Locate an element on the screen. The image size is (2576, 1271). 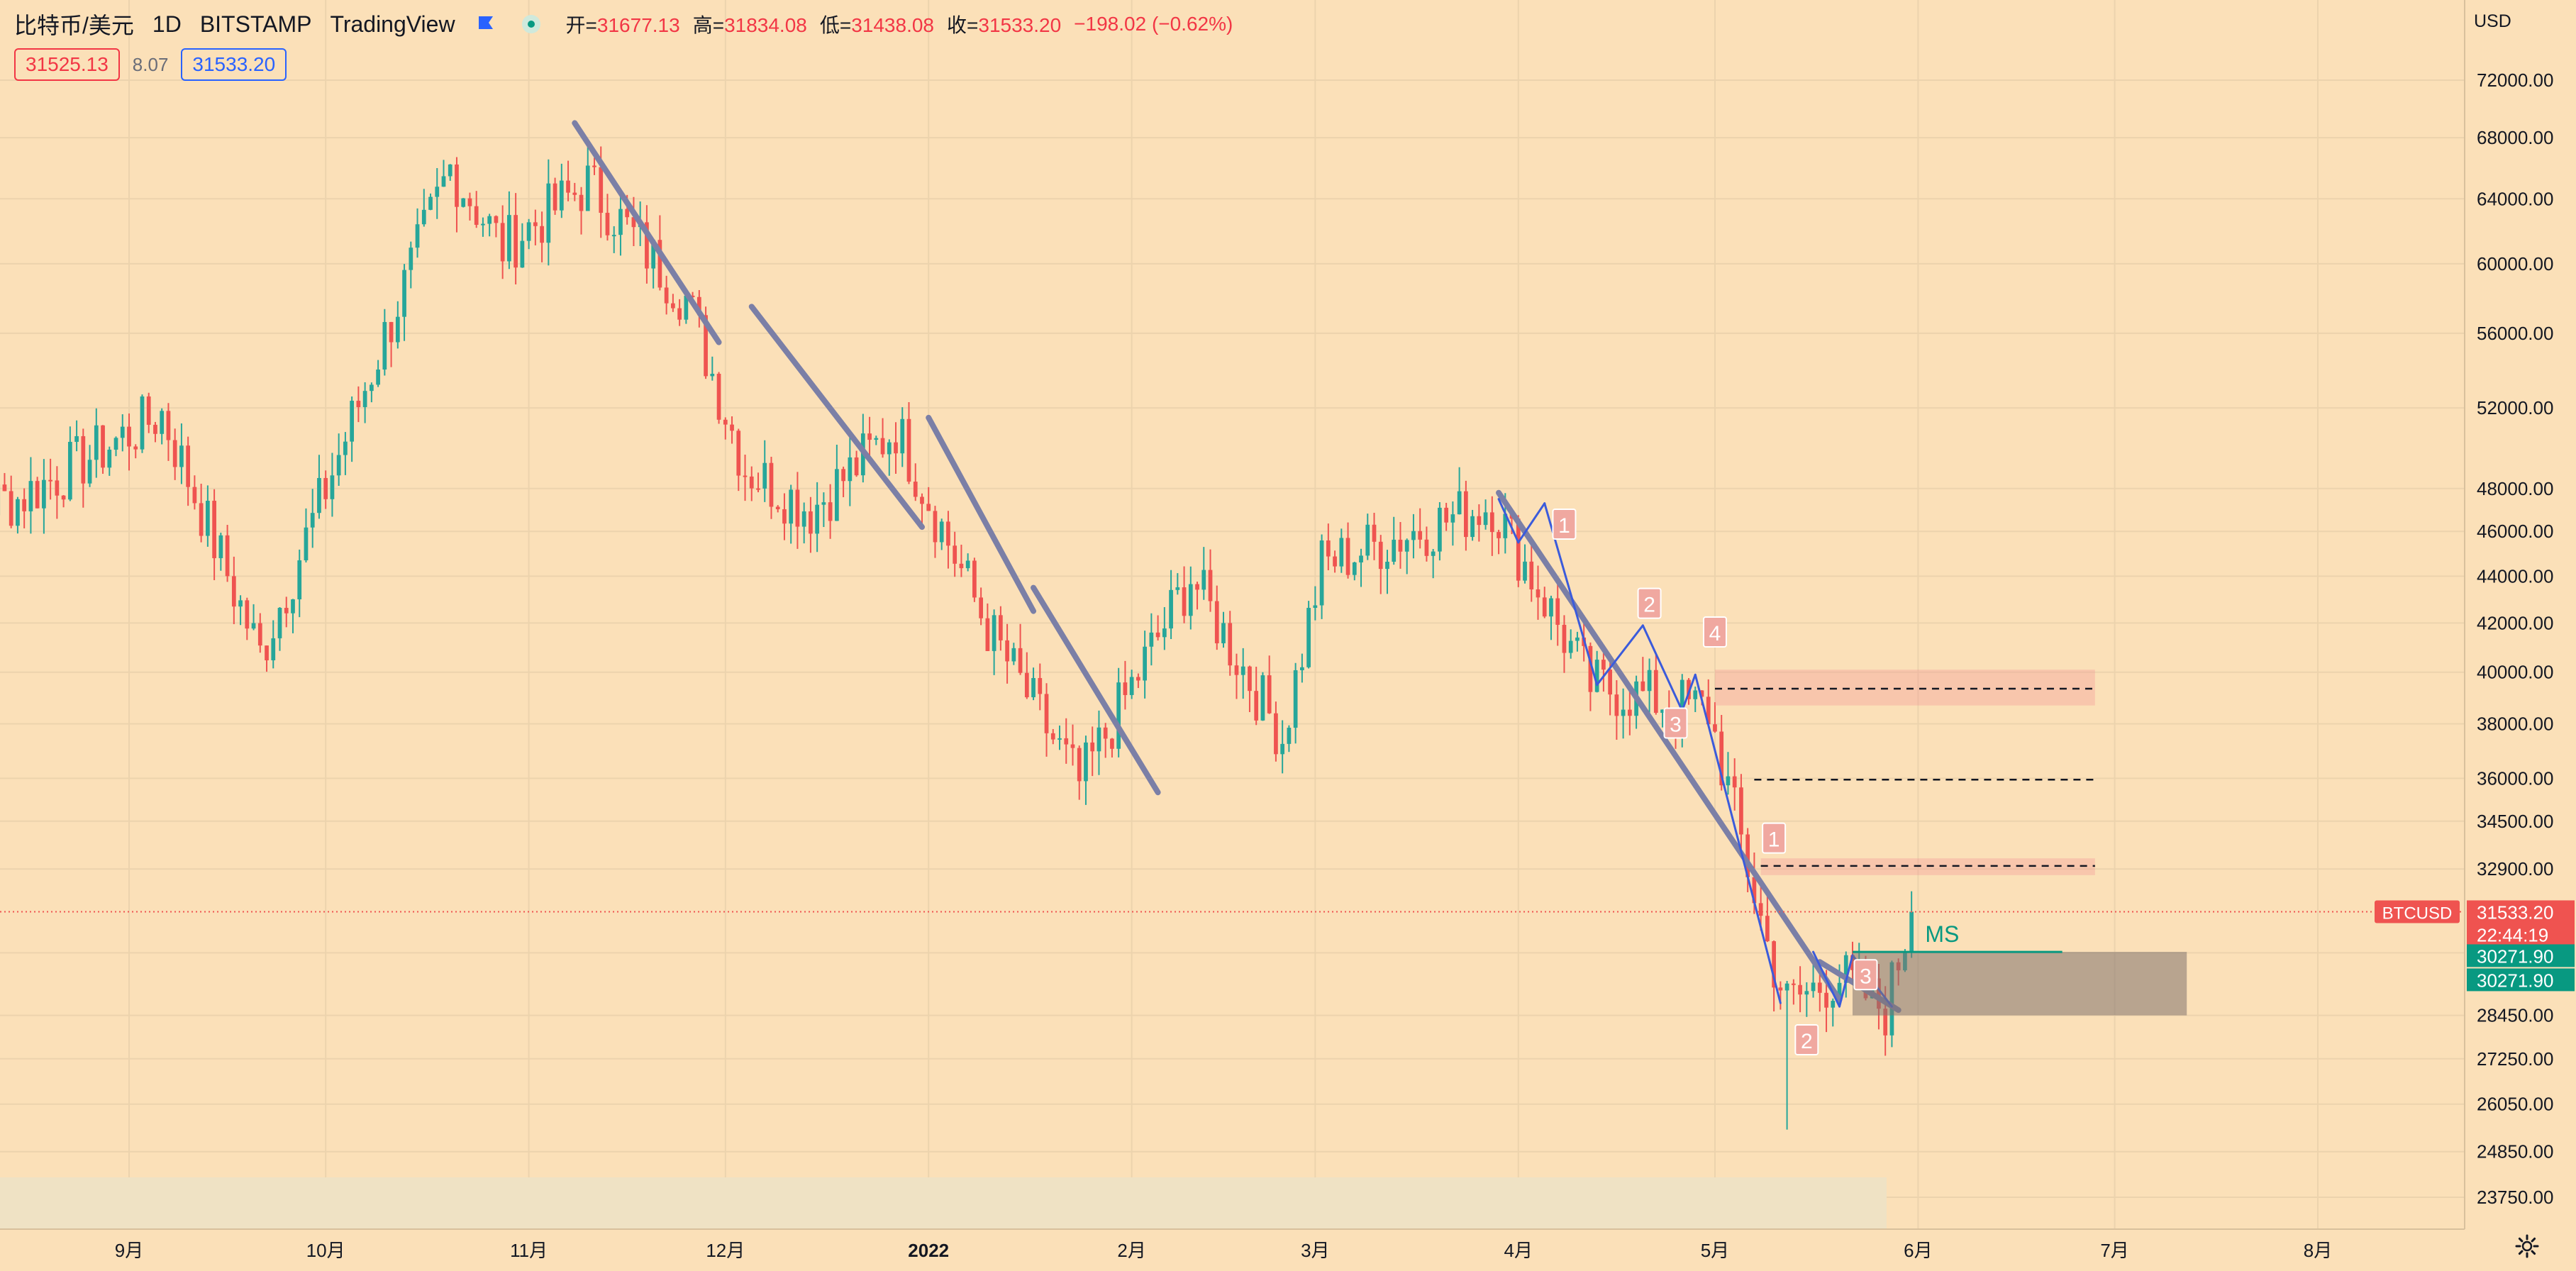
demand-zone is located at coordinates (2019, 984).